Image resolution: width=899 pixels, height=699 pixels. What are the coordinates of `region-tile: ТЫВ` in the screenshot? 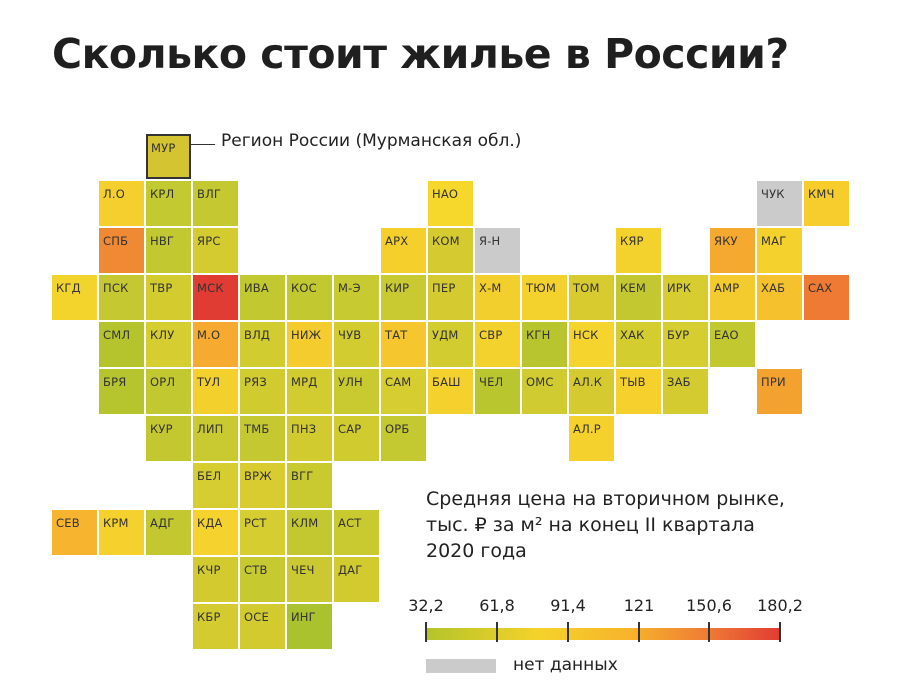 It's located at (638, 391).